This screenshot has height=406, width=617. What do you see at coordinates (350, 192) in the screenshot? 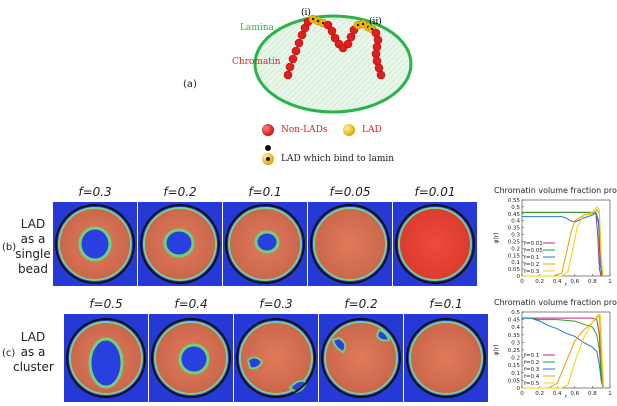
I see `f-label: f=0.05` at bounding box center [350, 192].